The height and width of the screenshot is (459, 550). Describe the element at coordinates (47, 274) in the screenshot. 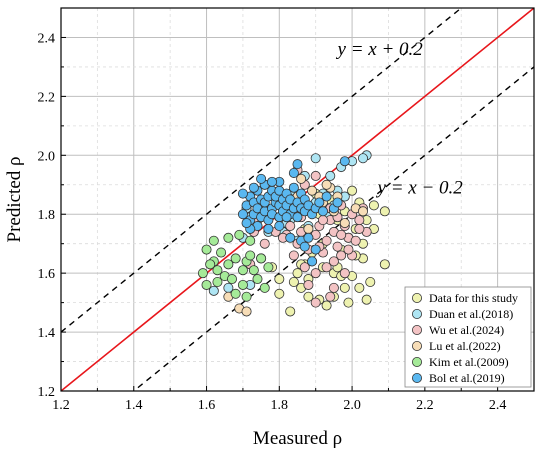

I see `y-tick-label: 1.6` at that location.